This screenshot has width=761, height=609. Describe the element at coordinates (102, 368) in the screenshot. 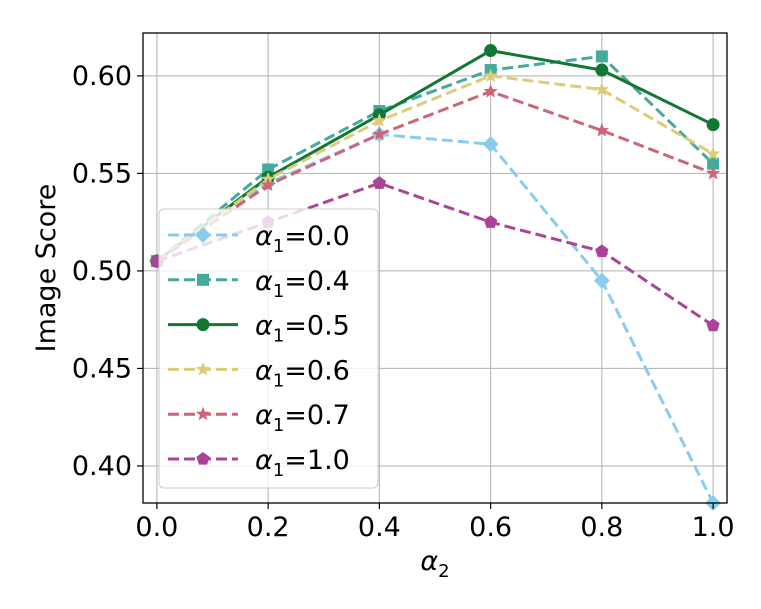

I see `y-tick-label: 0.45` at that location.